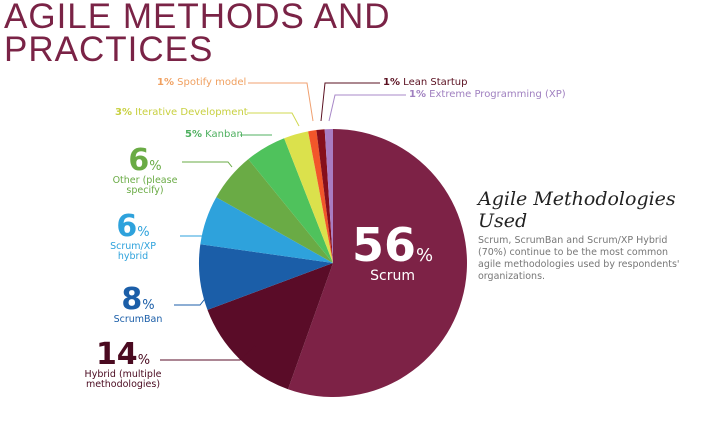  I want to click on label-other: 6% Other (please specify), so click(145, 169).